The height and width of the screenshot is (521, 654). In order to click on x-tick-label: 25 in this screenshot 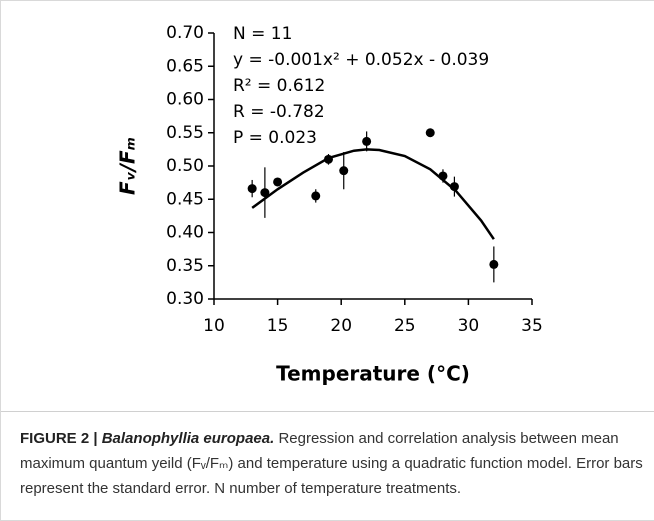, I will do `click(405, 326)`.